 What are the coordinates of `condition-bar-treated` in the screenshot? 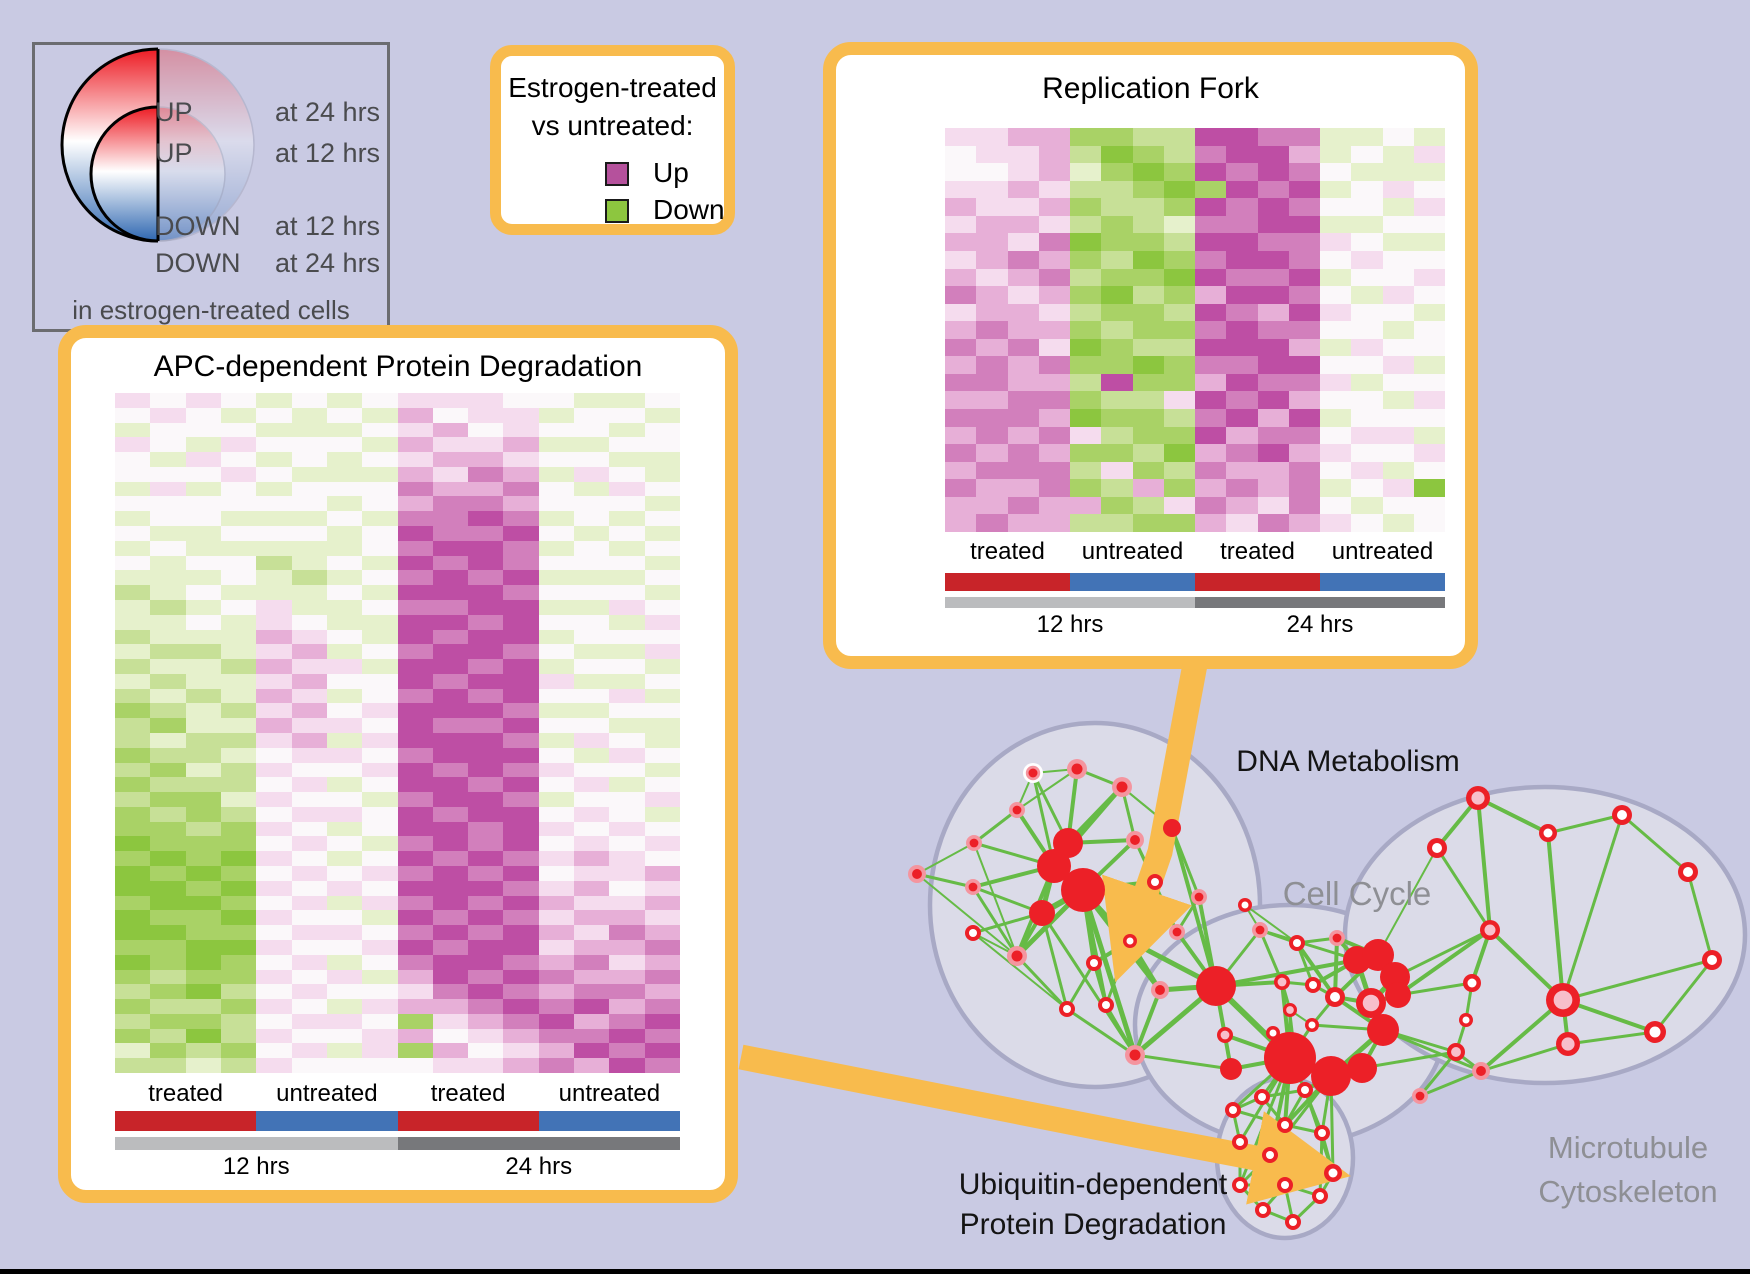 It's located at (186, 1121).